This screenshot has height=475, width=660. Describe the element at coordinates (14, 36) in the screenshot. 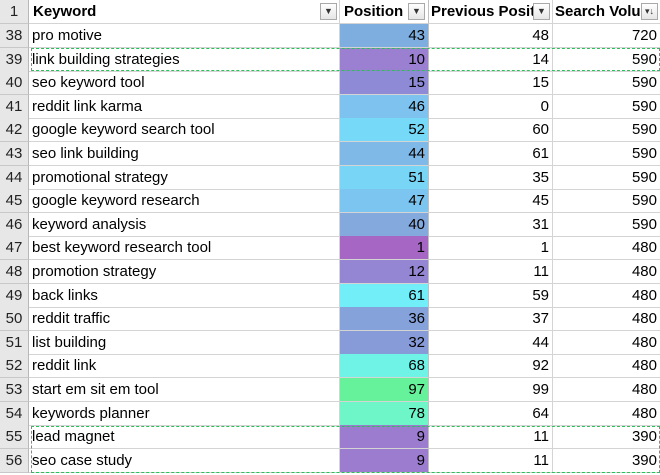

I see `row-header: 38` at that location.